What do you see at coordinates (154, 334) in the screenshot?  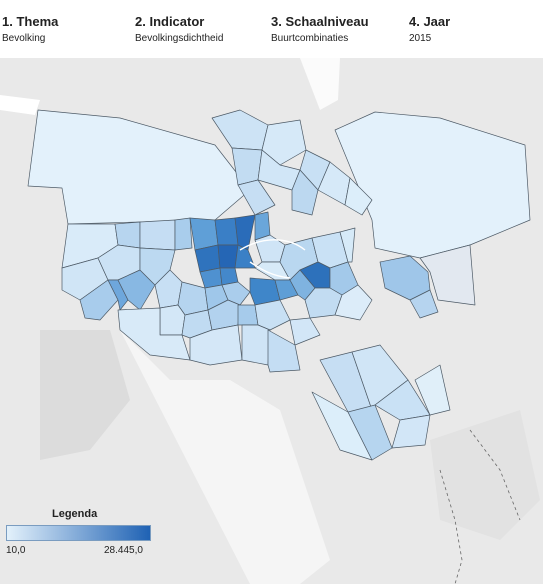 I see `area-nieuw-west-south` at bounding box center [154, 334].